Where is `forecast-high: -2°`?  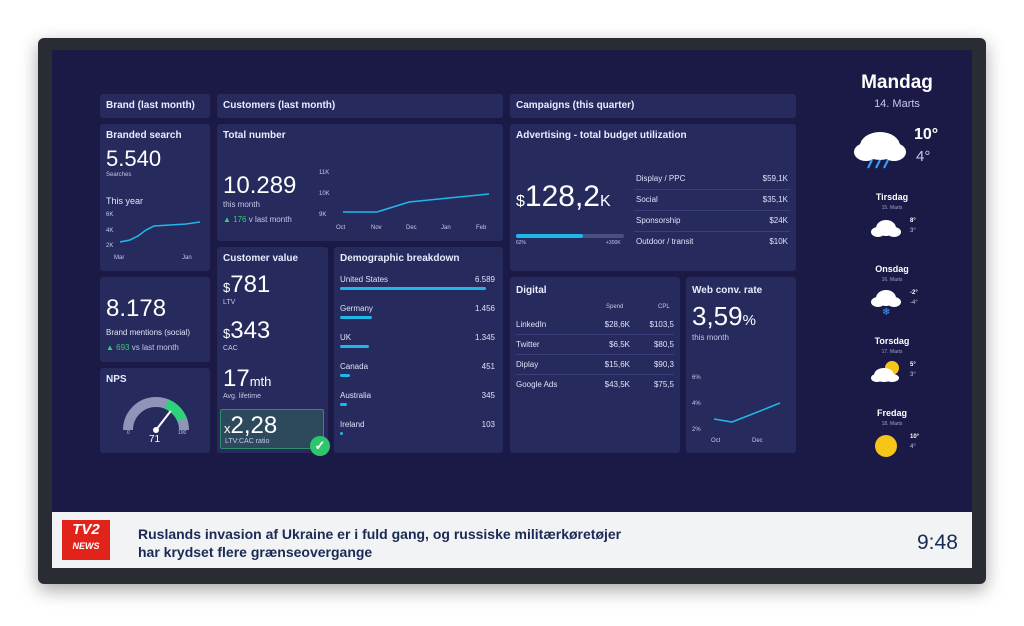 forecast-high: -2° is located at coordinates (914, 293).